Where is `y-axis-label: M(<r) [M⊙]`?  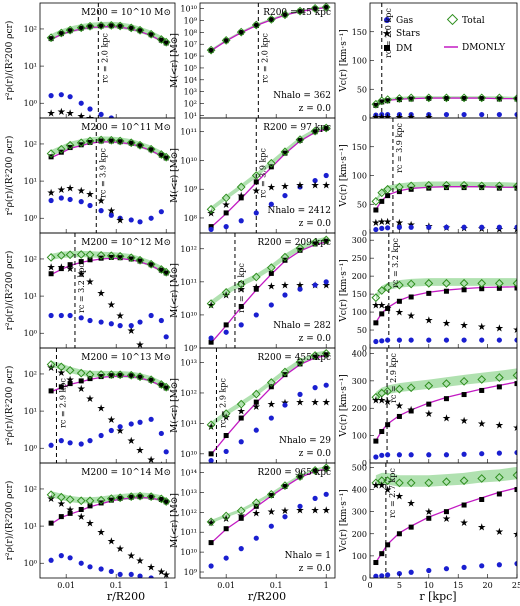
y-axis-label: M(<r) [M⊙] is located at coordinates (174, 60).